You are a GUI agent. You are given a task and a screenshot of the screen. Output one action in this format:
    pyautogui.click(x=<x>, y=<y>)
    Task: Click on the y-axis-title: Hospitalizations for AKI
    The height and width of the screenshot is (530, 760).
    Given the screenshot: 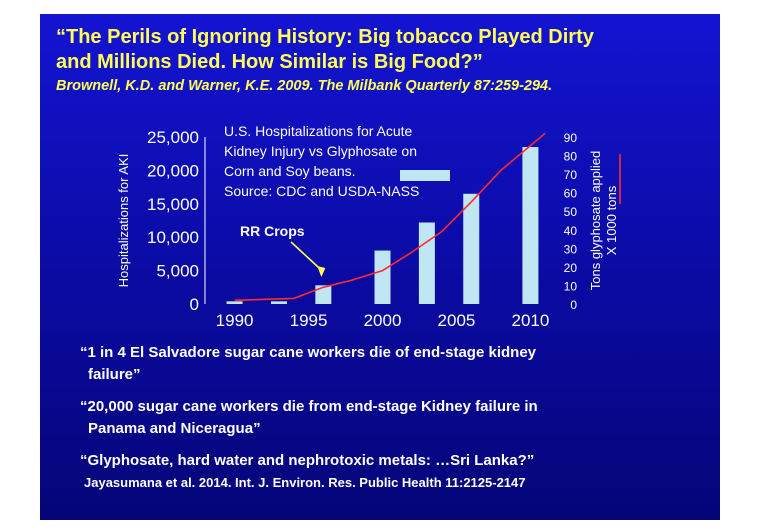 What is the action you would take?
    pyautogui.click(x=123, y=221)
    